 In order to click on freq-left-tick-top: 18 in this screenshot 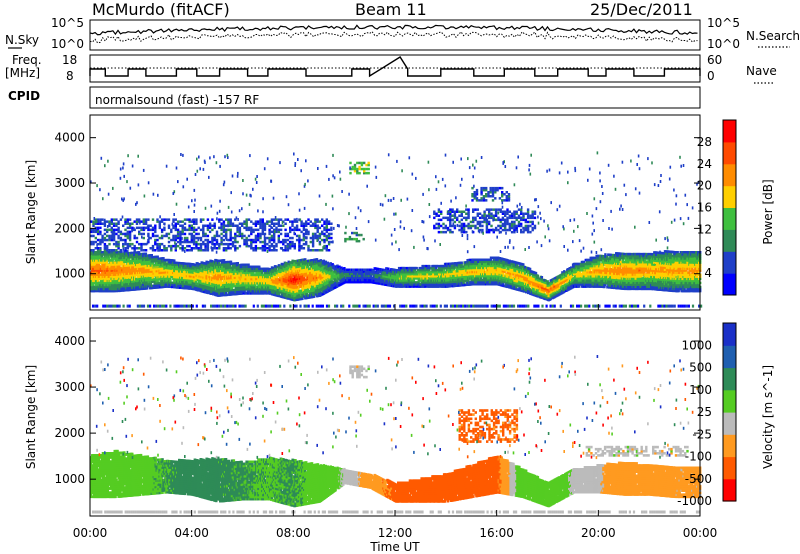, I will do `click(69, 60)`.